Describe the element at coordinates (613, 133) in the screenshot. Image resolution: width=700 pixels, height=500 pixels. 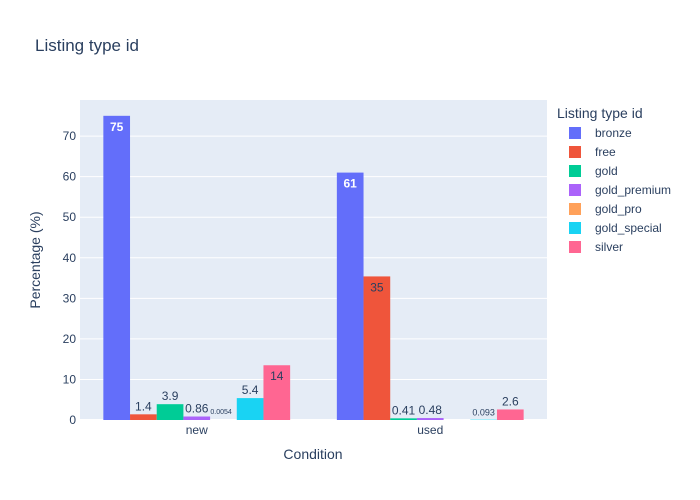
I see `legend-label: bronze` at that location.